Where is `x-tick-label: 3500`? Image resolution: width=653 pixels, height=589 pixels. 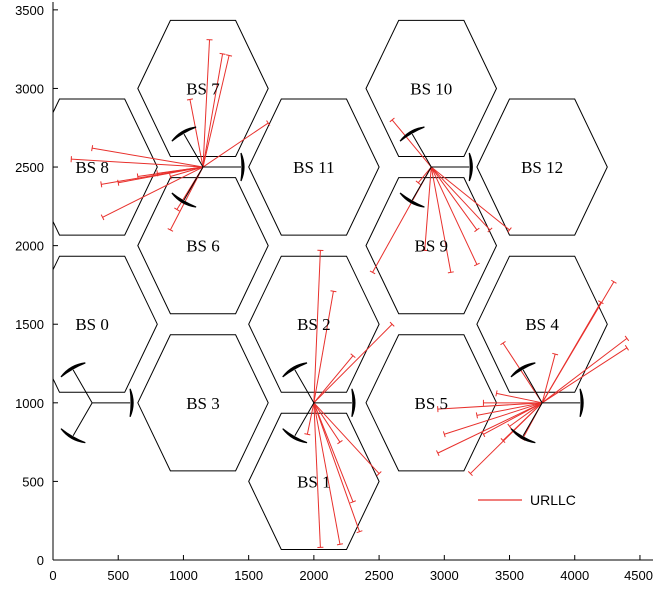
x-tick-label: 3500 is located at coordinates (509, 575).